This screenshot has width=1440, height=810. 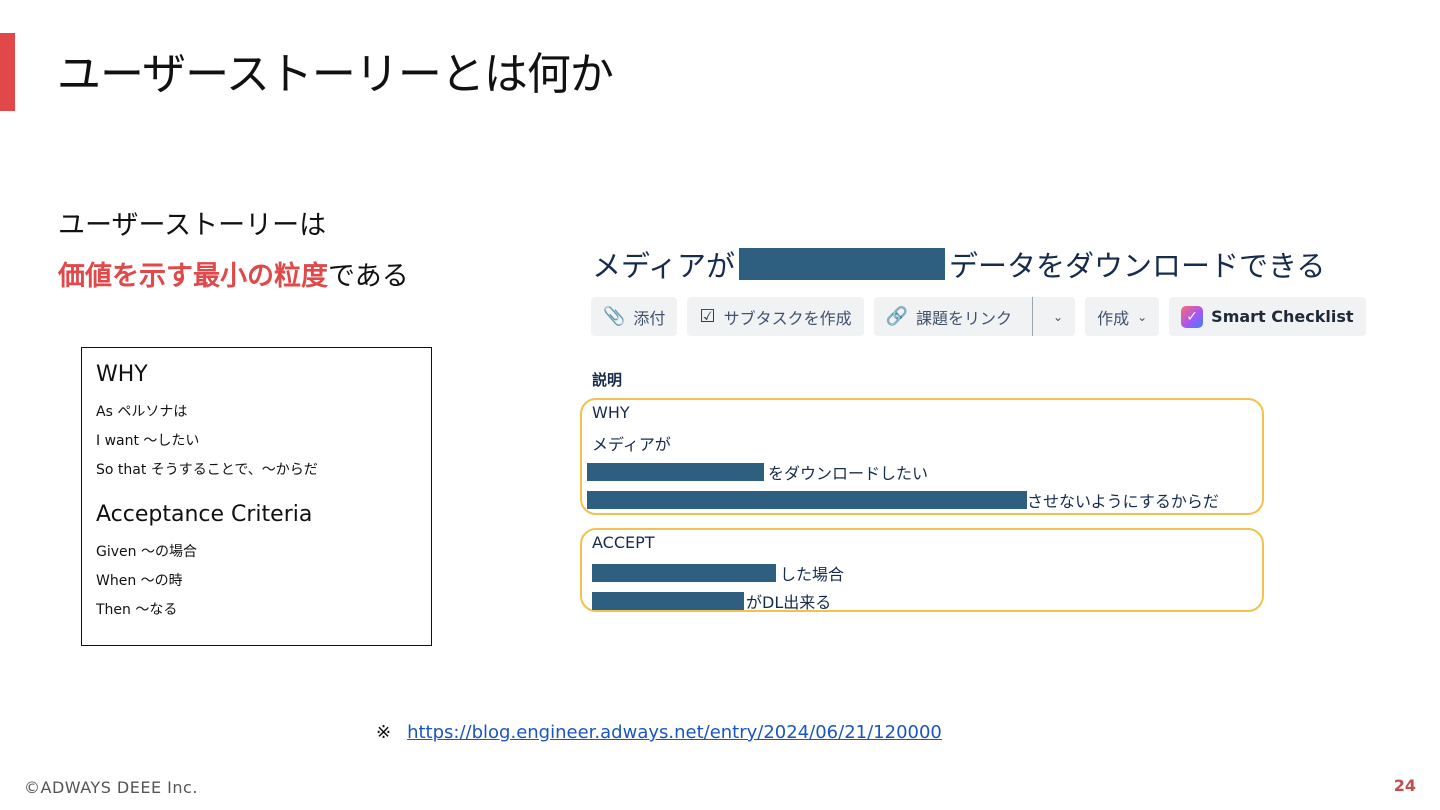 What do you see at coordinates (1404, 785) in the screenshot?
I see `page-number: 24` at bounding box center [1404, 785].